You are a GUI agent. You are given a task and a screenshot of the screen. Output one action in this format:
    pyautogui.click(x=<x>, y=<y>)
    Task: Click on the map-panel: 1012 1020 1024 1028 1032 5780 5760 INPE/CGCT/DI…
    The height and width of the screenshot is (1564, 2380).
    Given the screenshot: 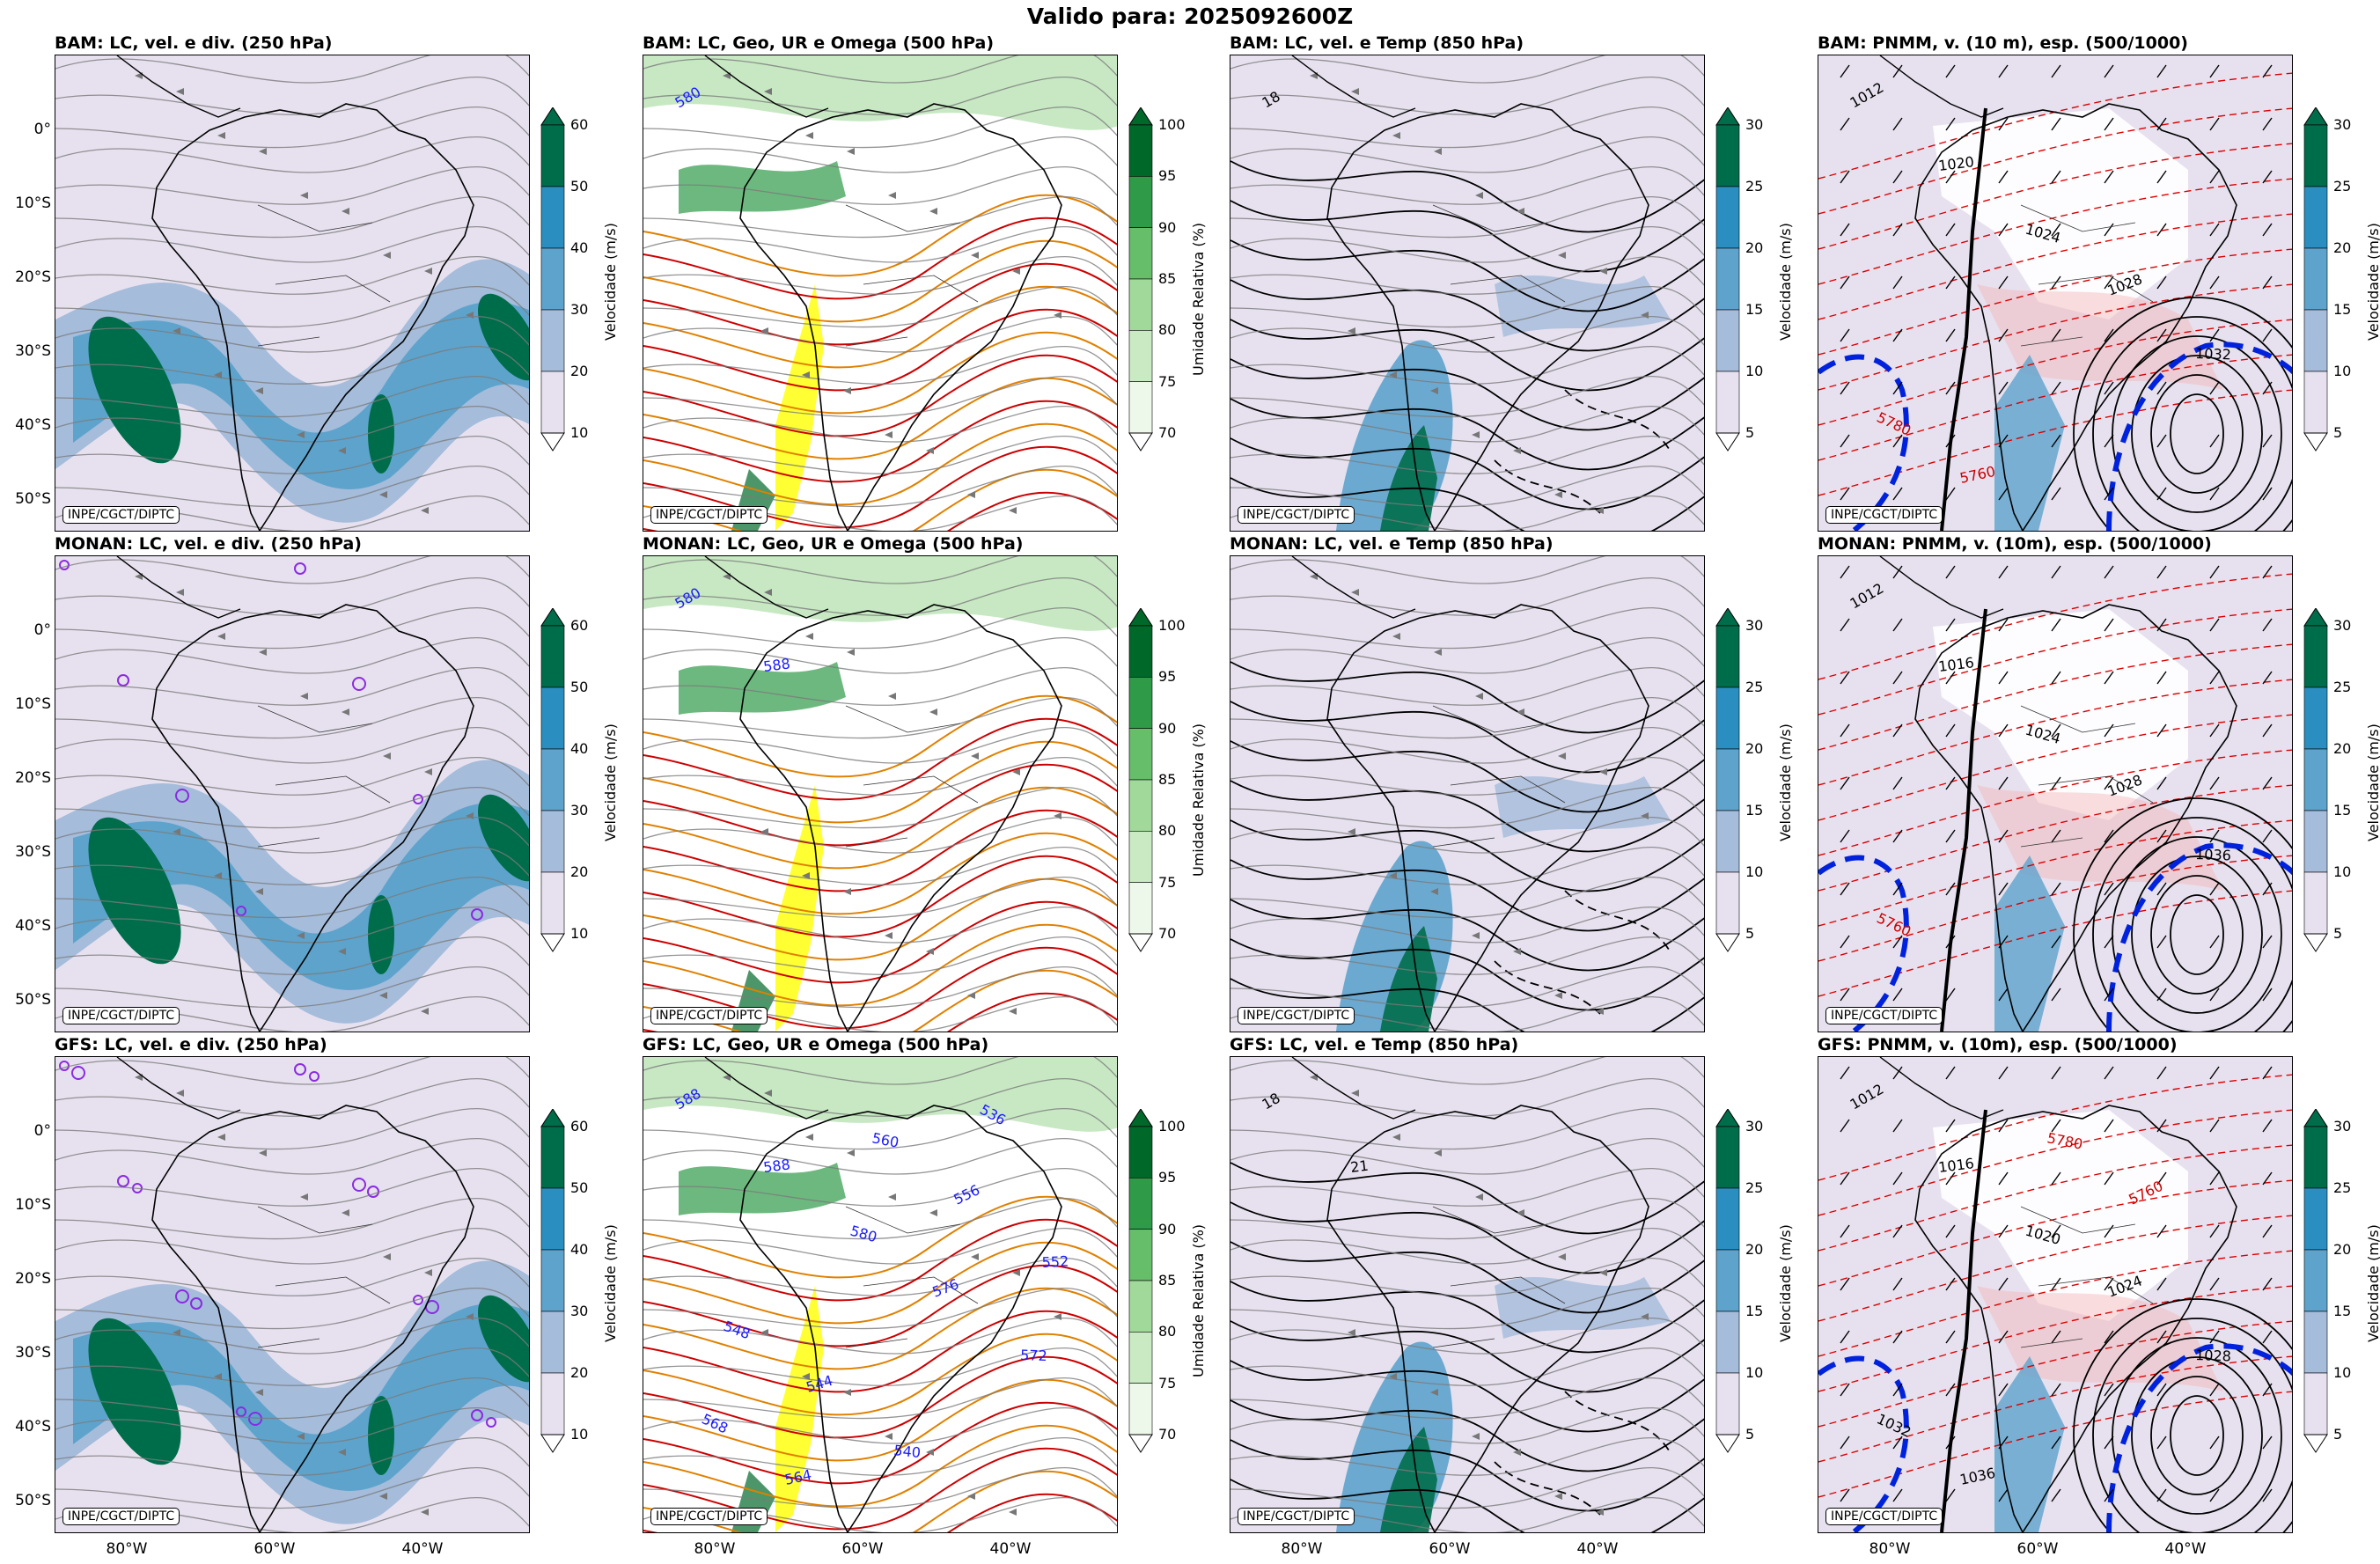 What is the action you would take?
    pyautogui.click(x=2055, y=294)
    